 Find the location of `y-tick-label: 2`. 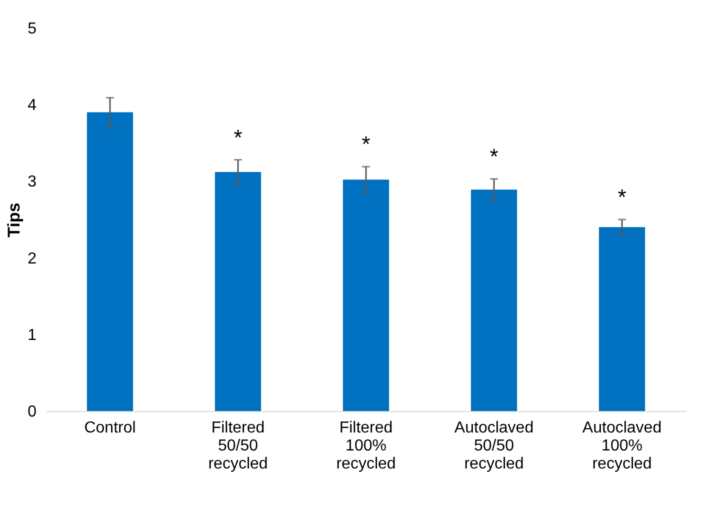

y-tick-label: 2 is located at coordinates (32, 259).